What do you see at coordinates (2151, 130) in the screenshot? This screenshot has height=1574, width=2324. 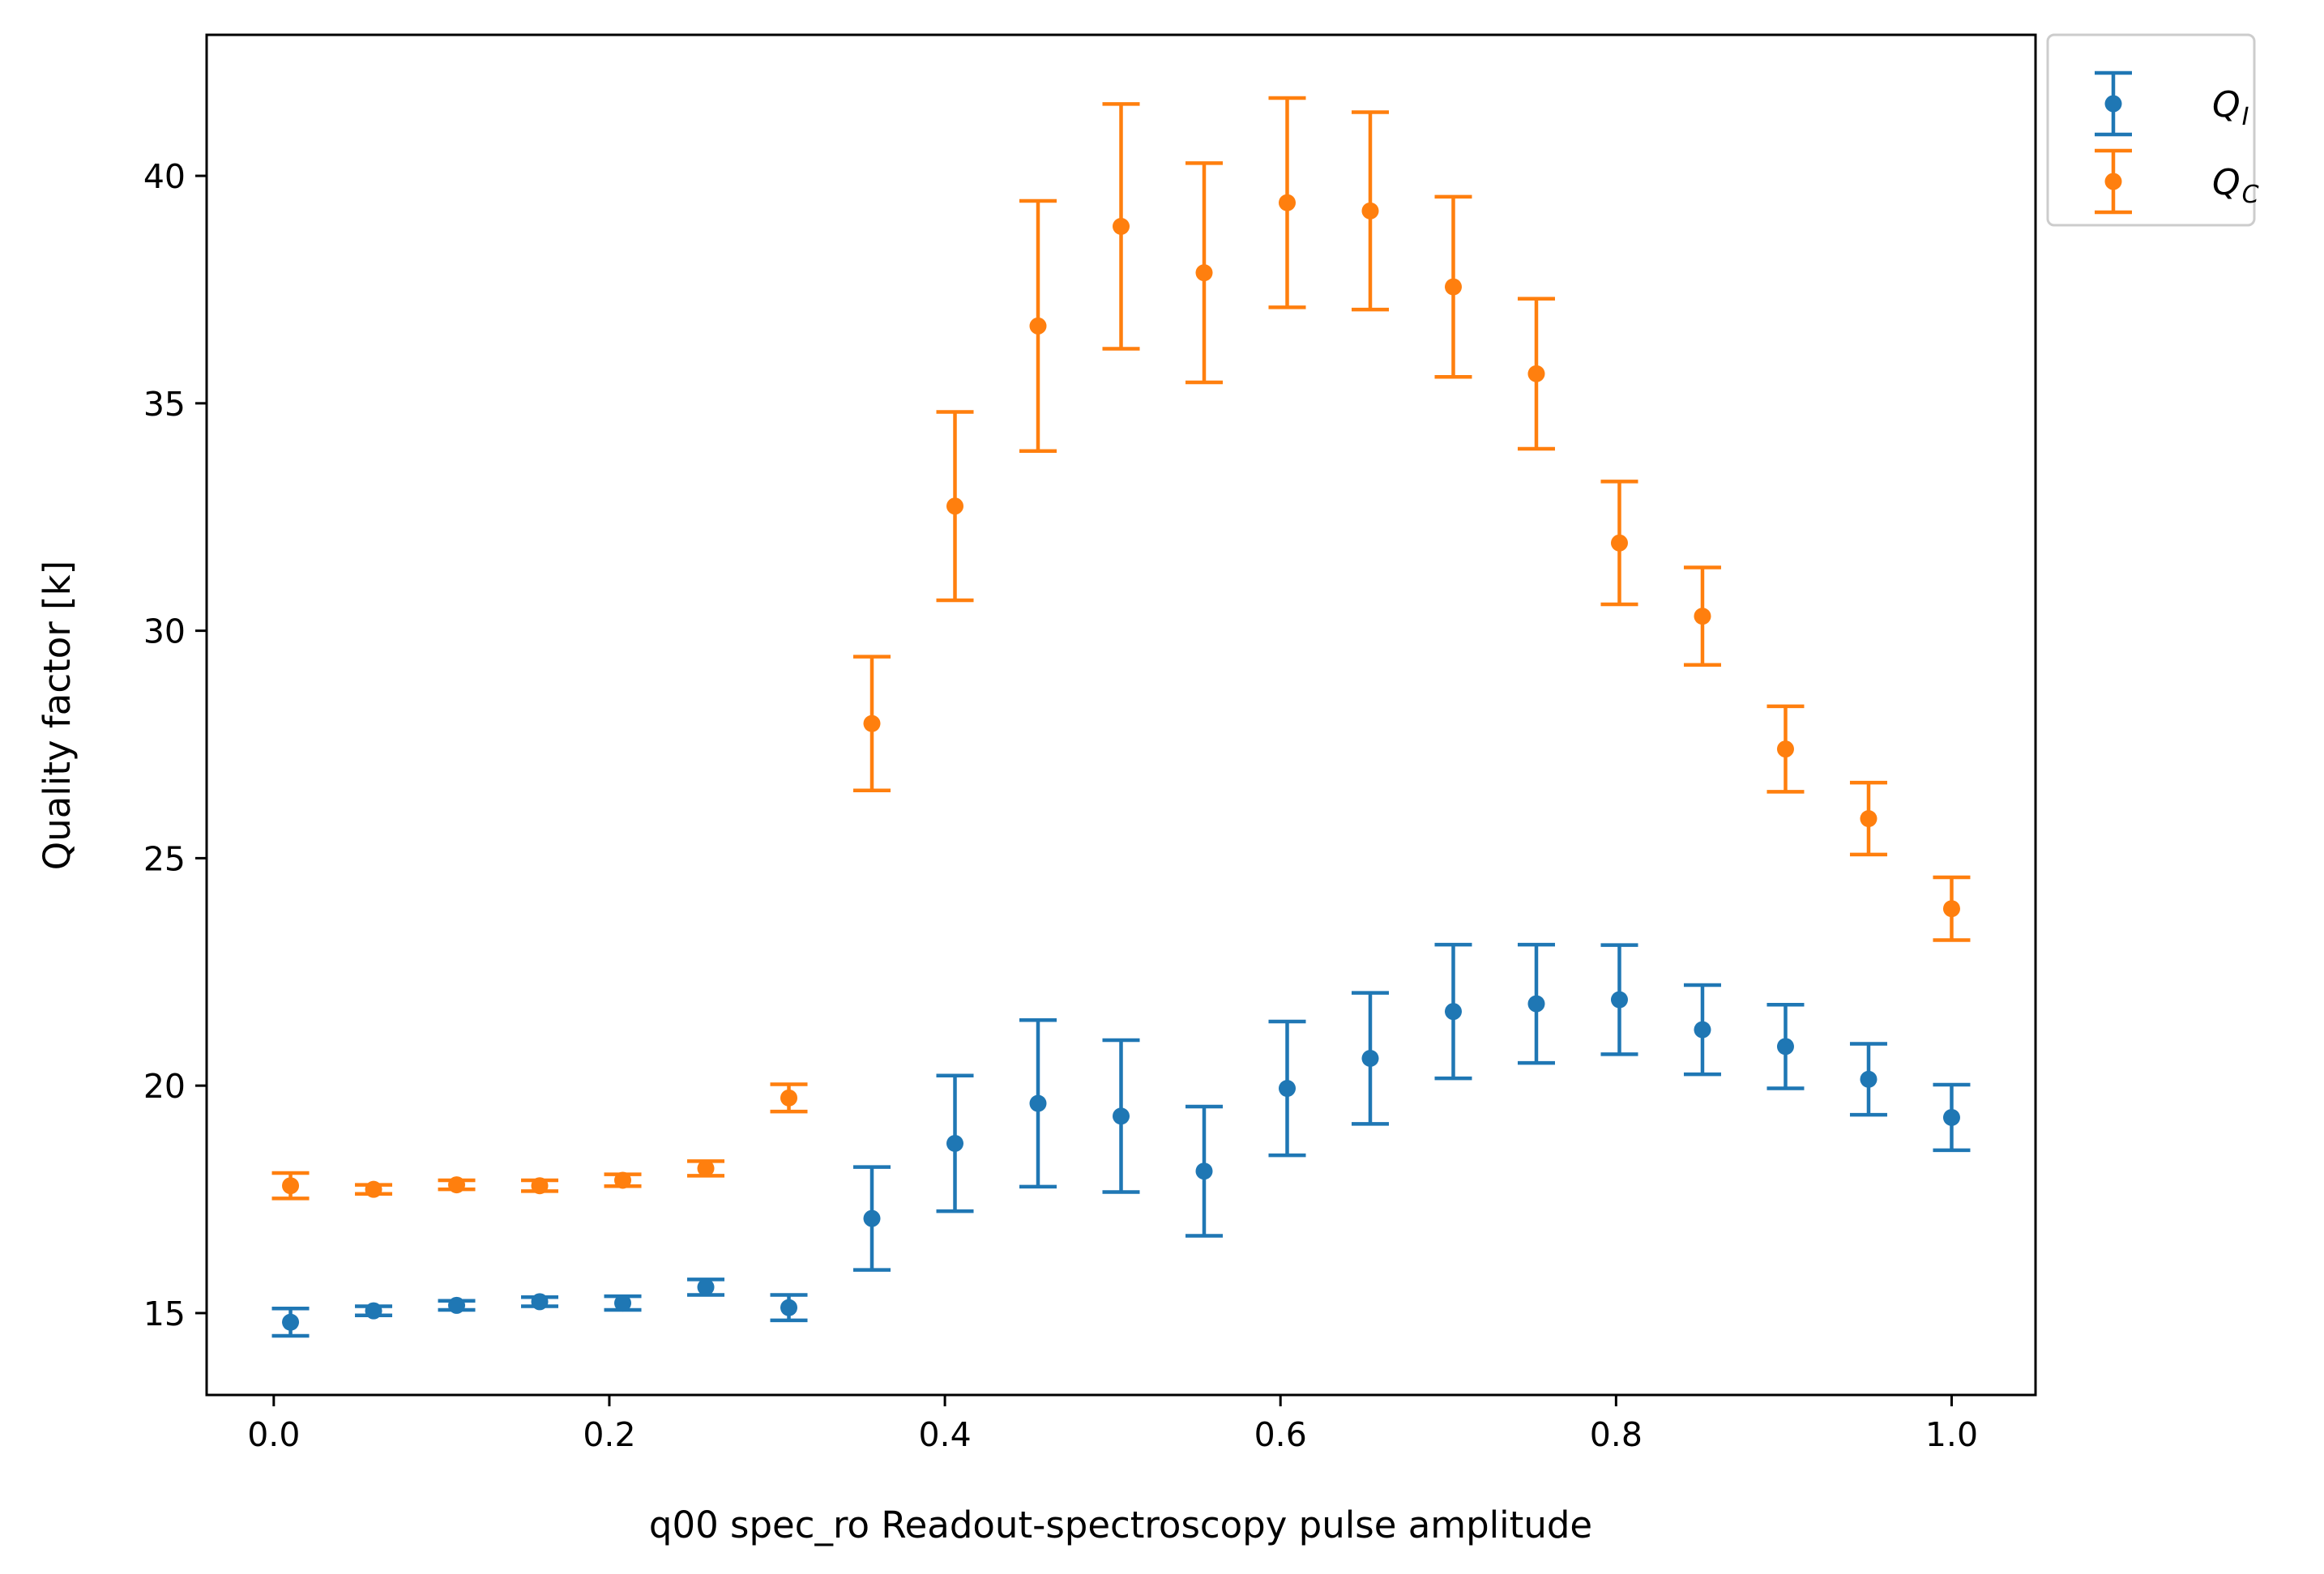 I see `legend-frame` at bounding box center [2151, 130].